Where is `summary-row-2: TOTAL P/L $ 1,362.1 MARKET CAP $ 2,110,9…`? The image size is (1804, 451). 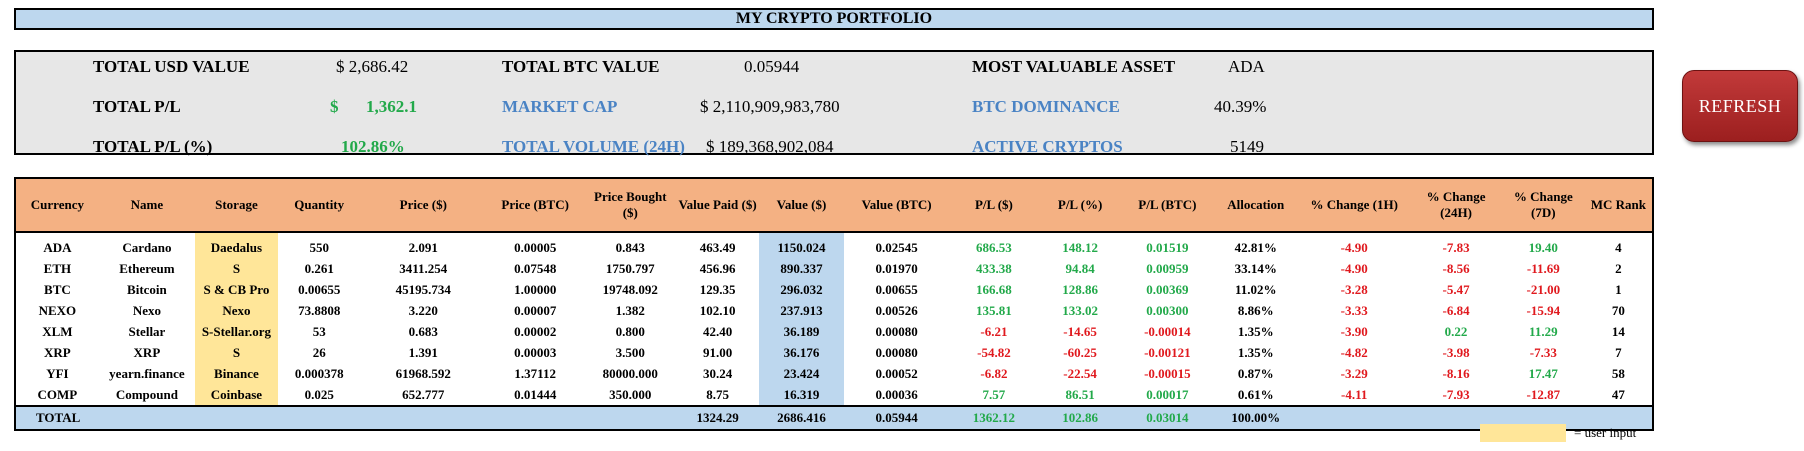 summary-row-2: TOTAL P/L $ 1,362.1 MARKET CAP $ 2,110,9… is located at coordinates (834, 104).